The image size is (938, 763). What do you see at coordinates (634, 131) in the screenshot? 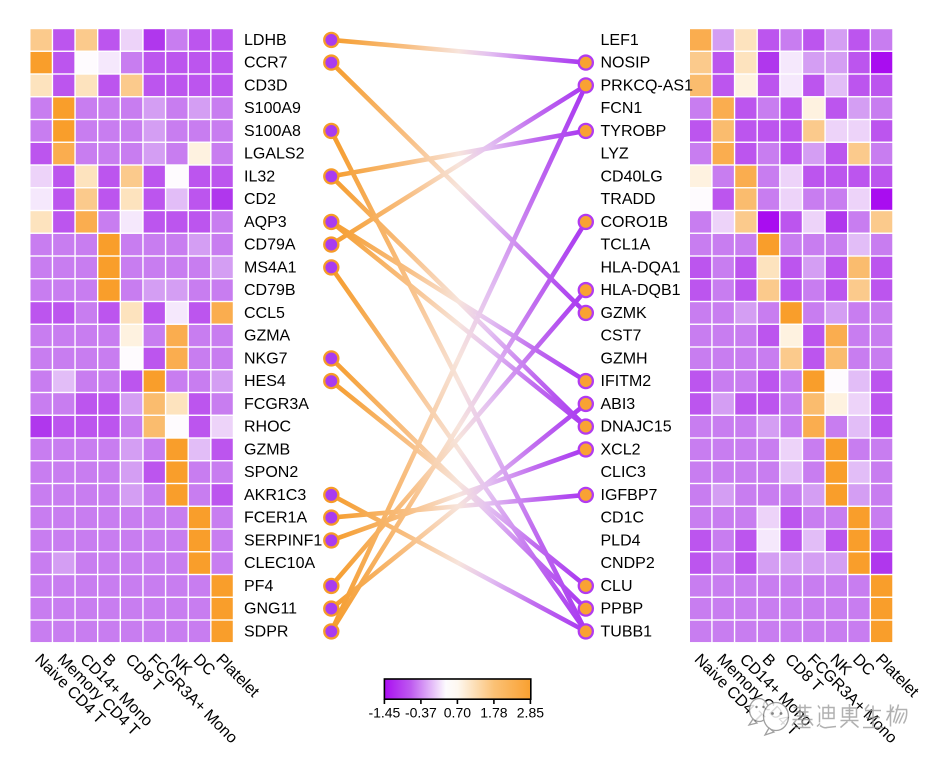
I see `svg-text: TYROBP` at bounding box center [634, 131].